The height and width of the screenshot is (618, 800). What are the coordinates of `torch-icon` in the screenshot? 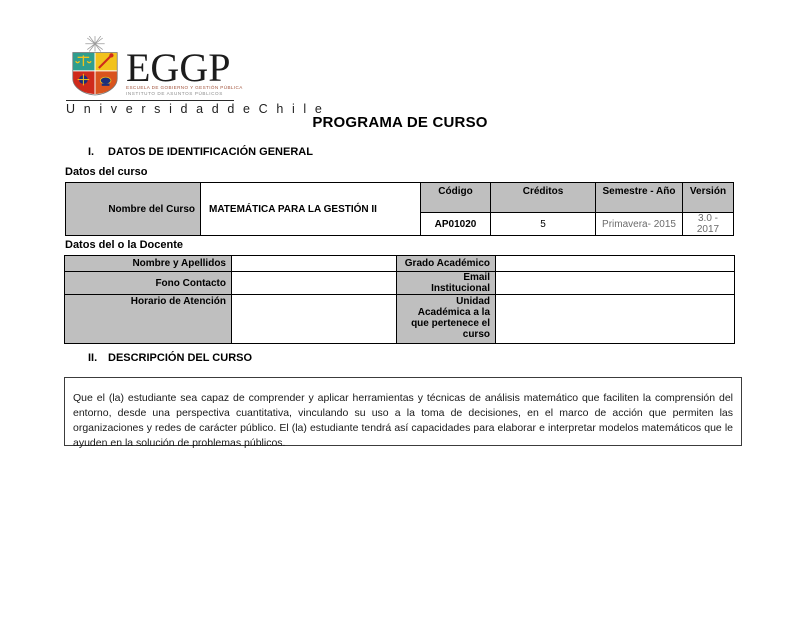 It's located at (106, 61).